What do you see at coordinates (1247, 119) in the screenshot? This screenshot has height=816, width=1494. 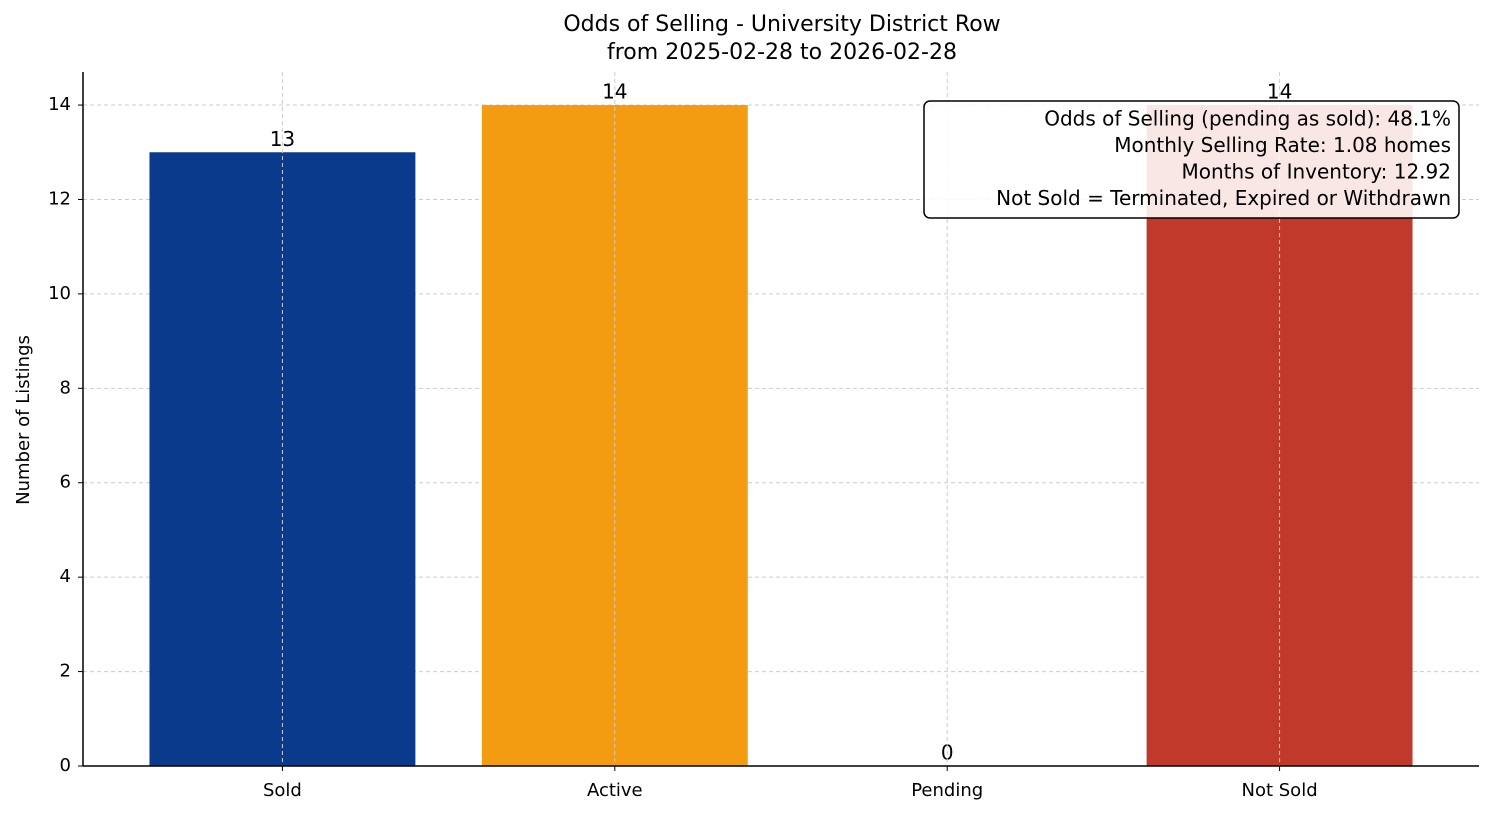 I see `annotation-line: Odds of Selling (pending as sold): 48.1%` at bounding box center [1247, 119].